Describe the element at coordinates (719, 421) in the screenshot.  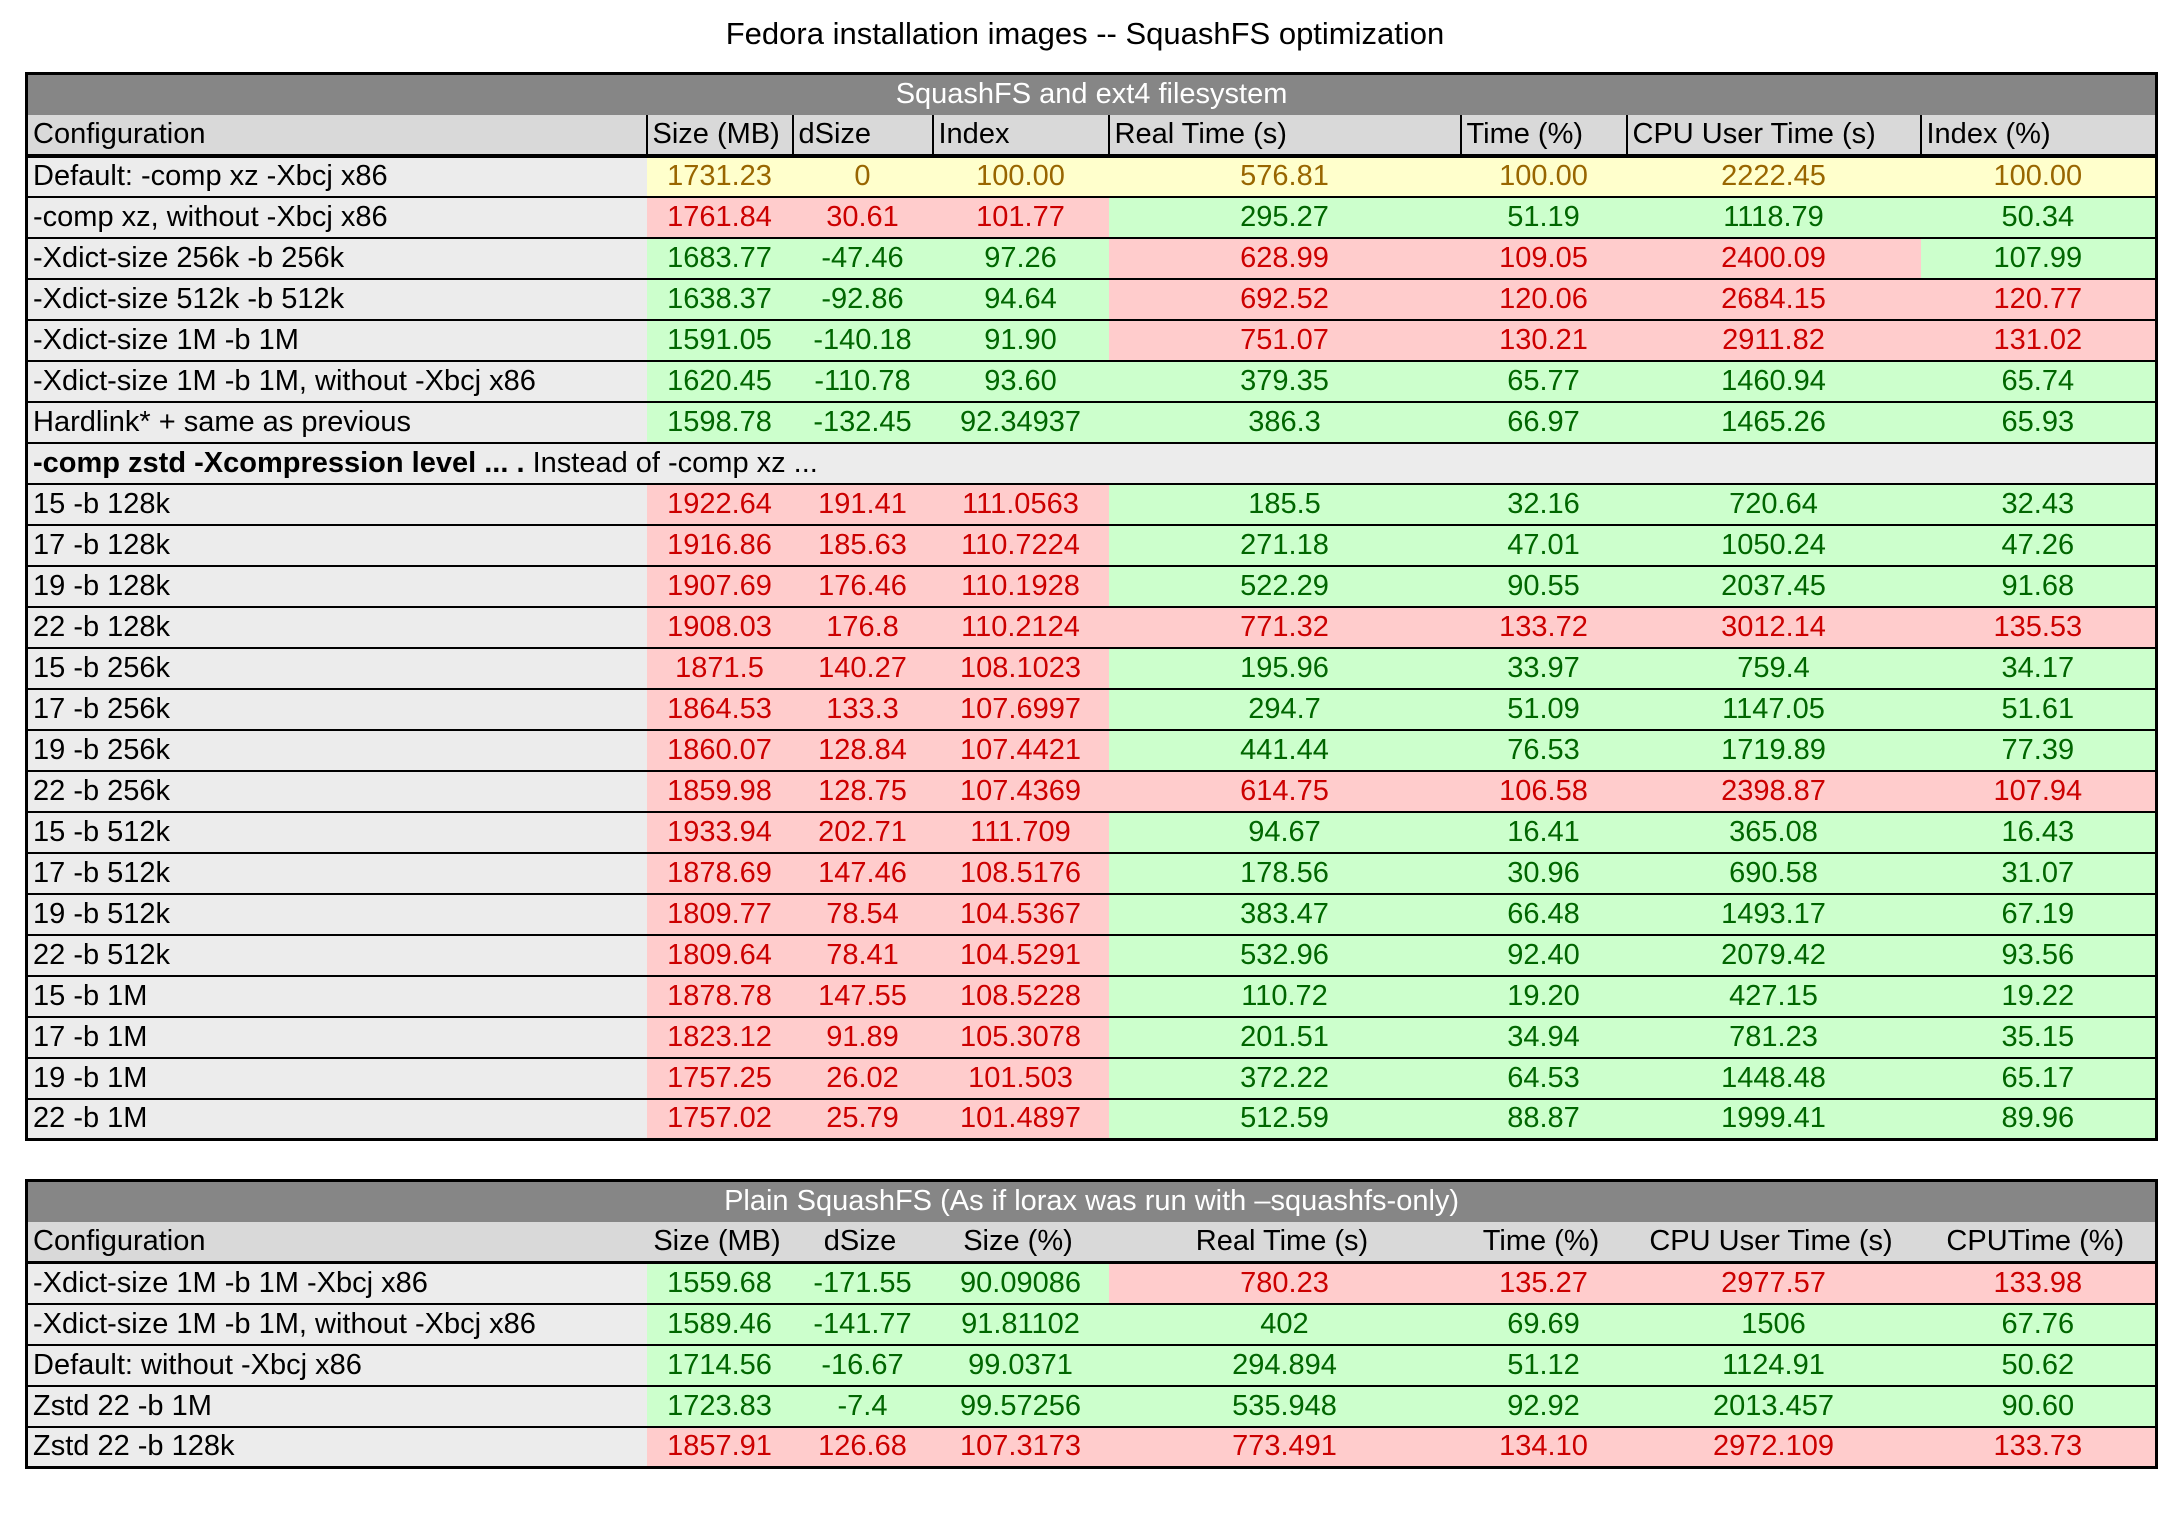
I see `value-cell: 1598.78` at that location.